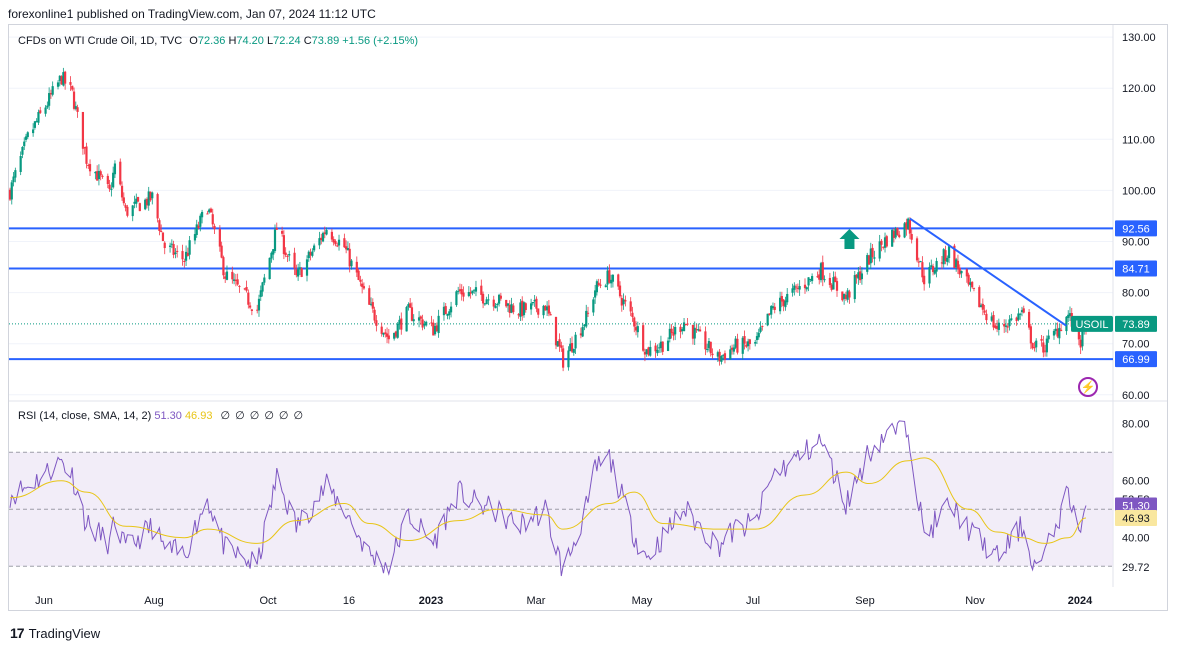  I want to click on time-tick-4: 2023, so click(431, 601).